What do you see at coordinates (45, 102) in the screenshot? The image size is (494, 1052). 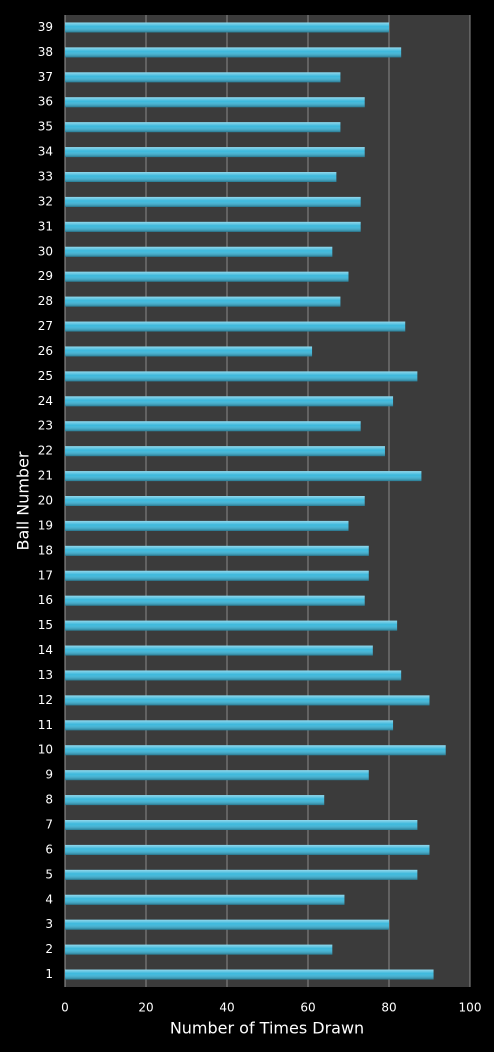 I see `y-tick-label: 36` at bounding box center [45, 102].